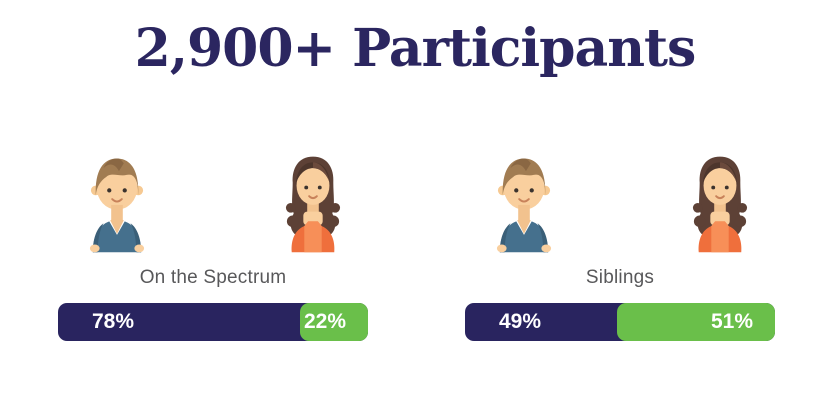 The width and height of the screenshot is (830, 420). I want to click on green-segment: 22%, so click(333, 322).